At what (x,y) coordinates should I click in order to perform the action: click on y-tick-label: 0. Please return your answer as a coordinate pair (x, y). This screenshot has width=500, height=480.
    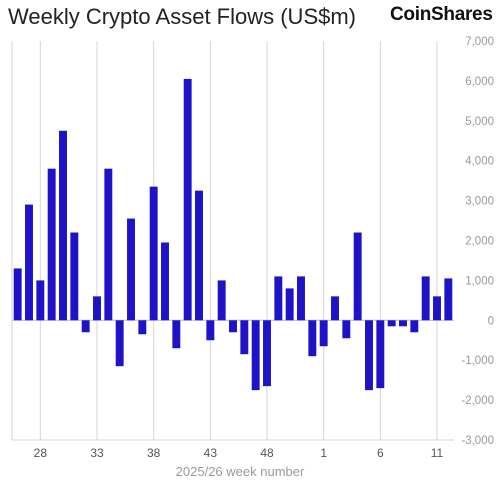
    Looking at the image, I should click on (491, 321).